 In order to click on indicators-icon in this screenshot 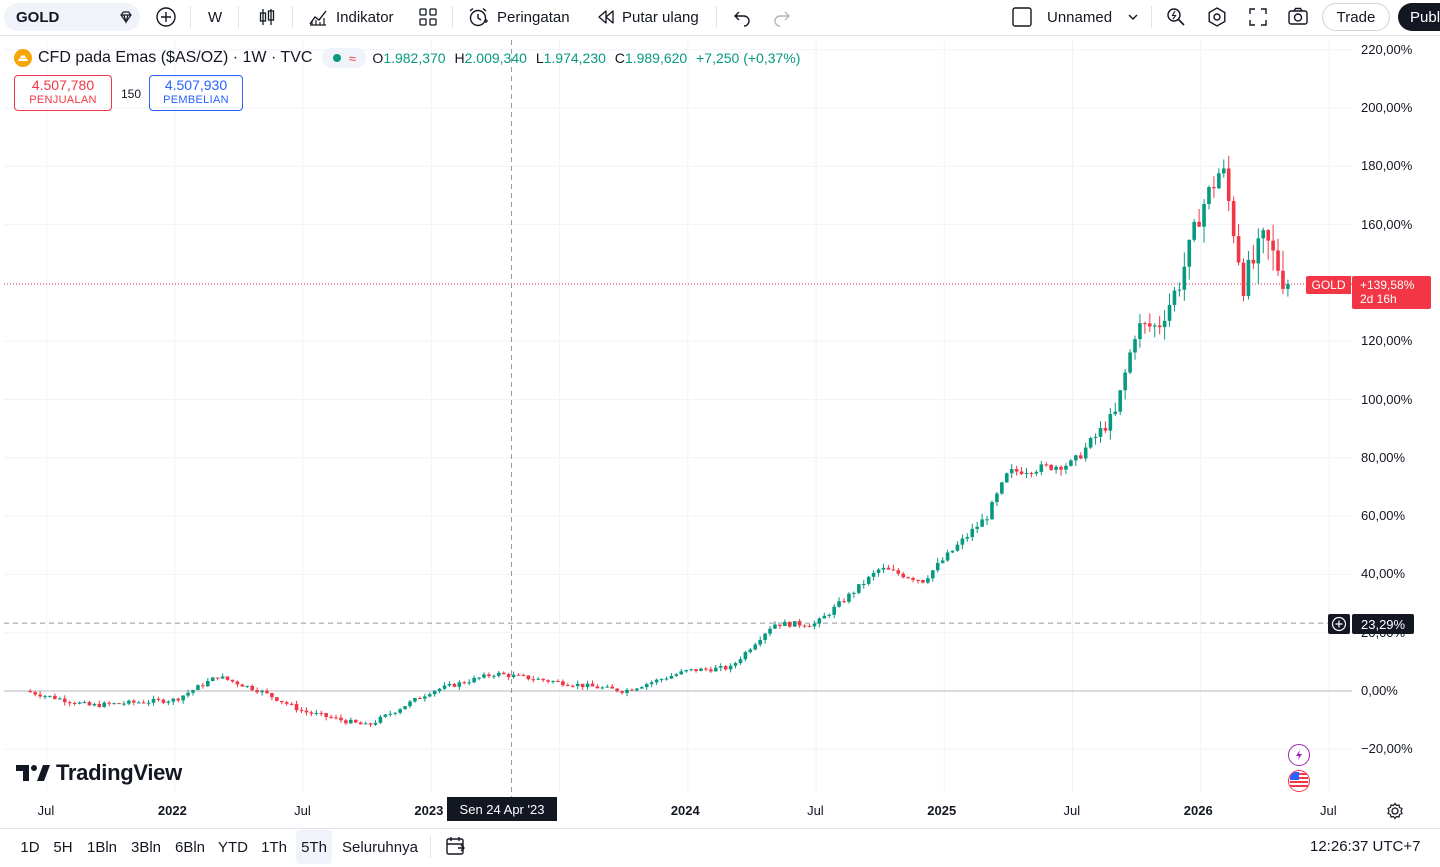, I will do `click(318, 17)`.